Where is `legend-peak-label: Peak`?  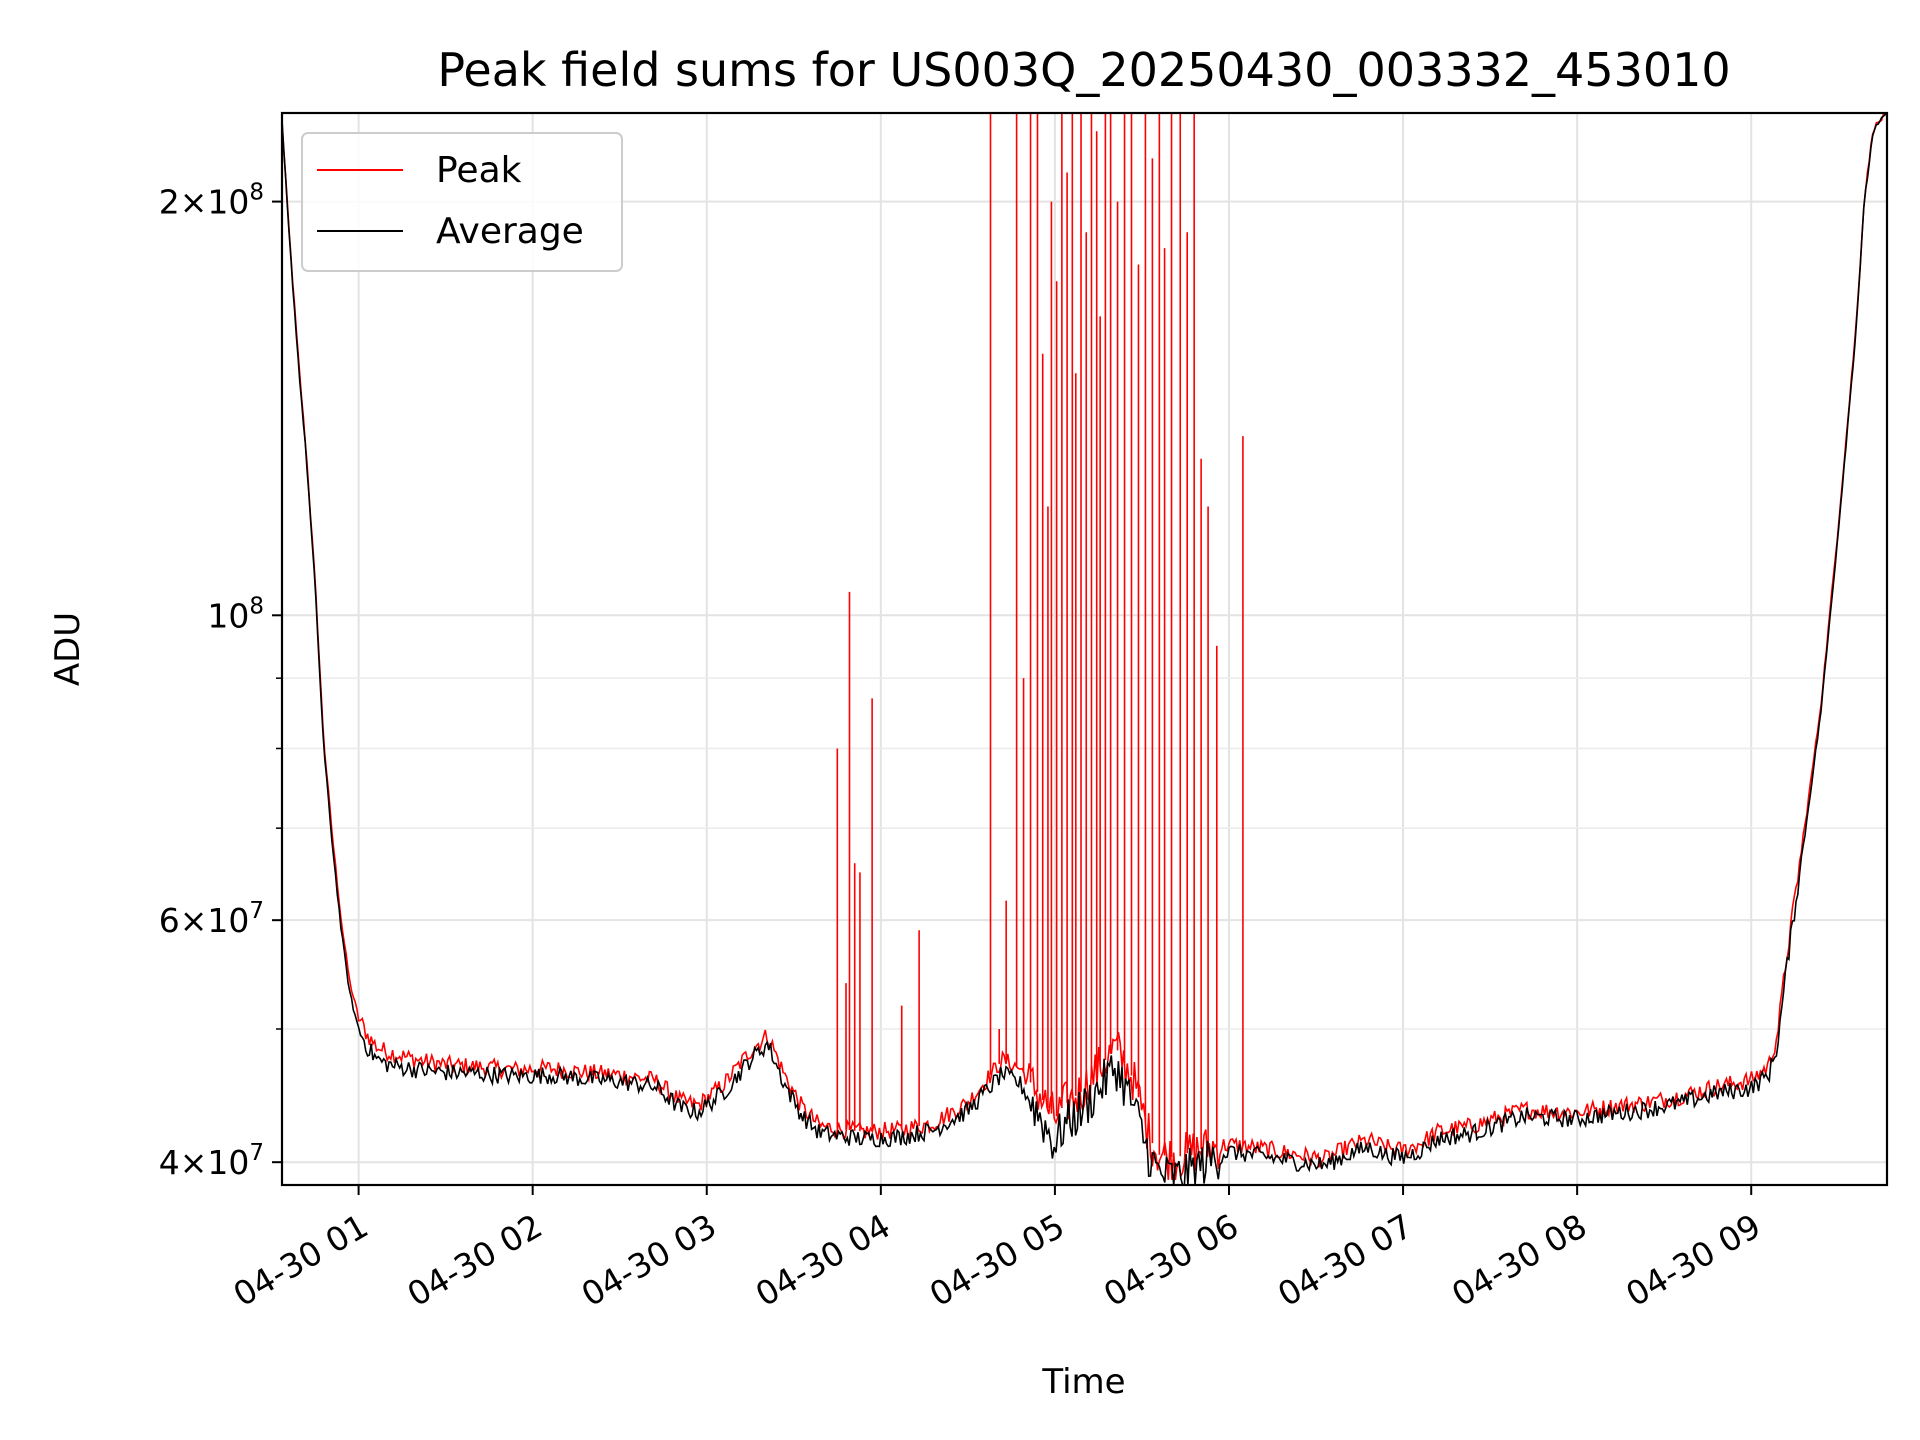
legend-peak-label: Peak is located at coordinates (479, 170).